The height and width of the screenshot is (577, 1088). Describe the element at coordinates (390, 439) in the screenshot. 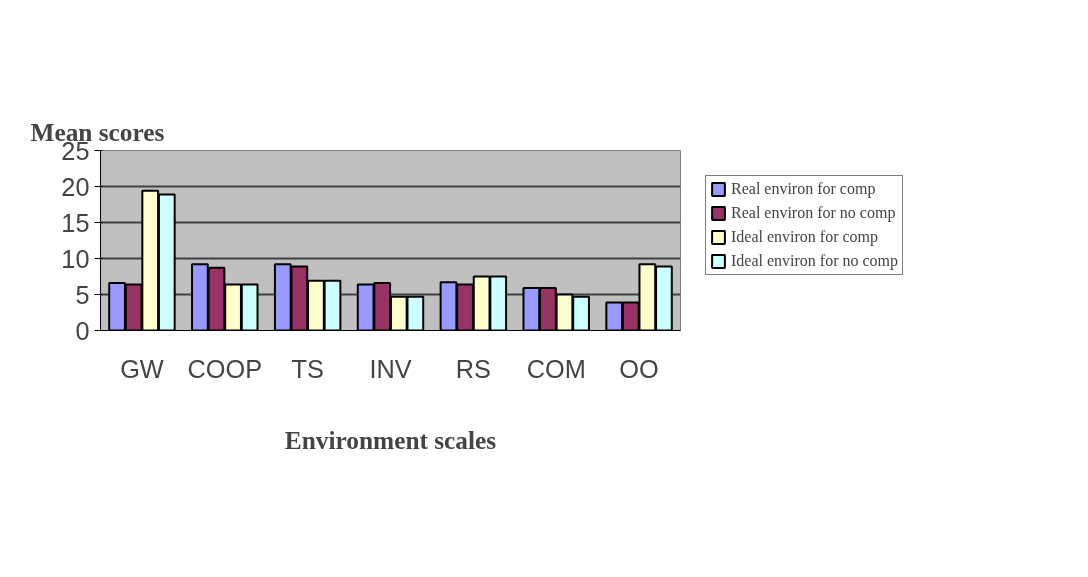

I see `x-axis-title: Environment scales` at that location.